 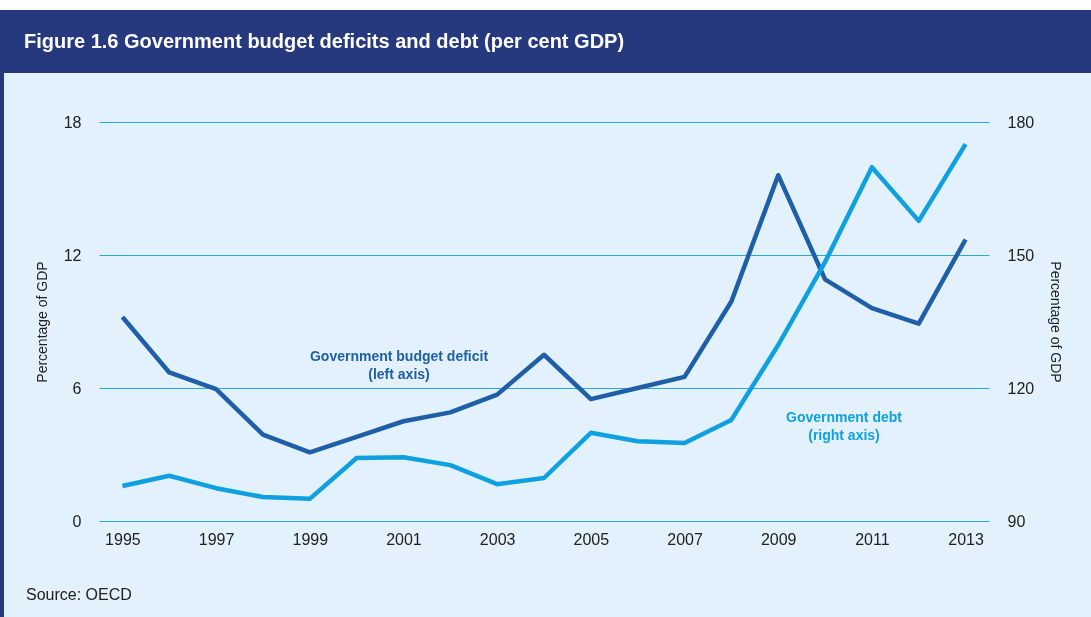 What do you see at coordinates (123, 539) in the screenshot?
I see `x-tick-label: 1995` at bounding box center [123, 539].